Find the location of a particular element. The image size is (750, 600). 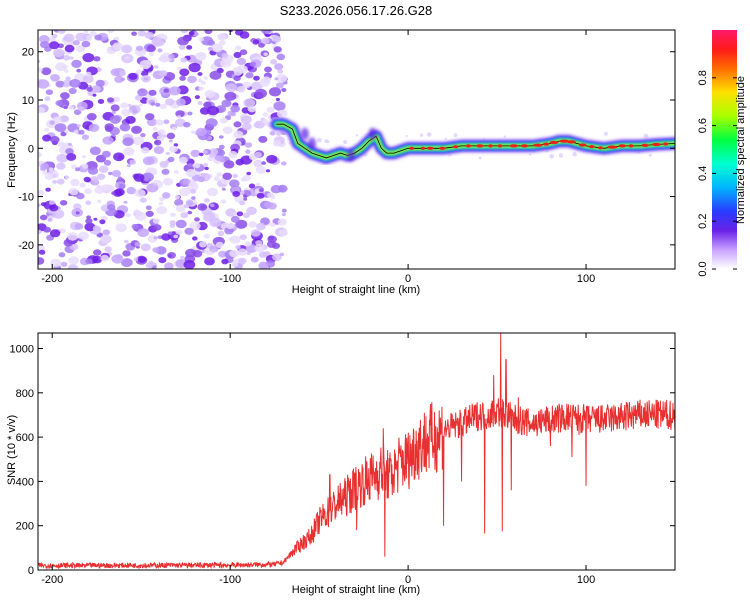

y-tick-label: 600 is located at coordinates (25, 438).